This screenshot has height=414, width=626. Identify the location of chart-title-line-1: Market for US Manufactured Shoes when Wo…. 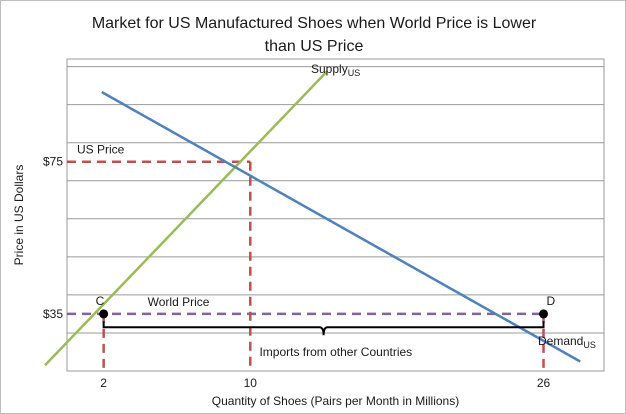
(314, 23).